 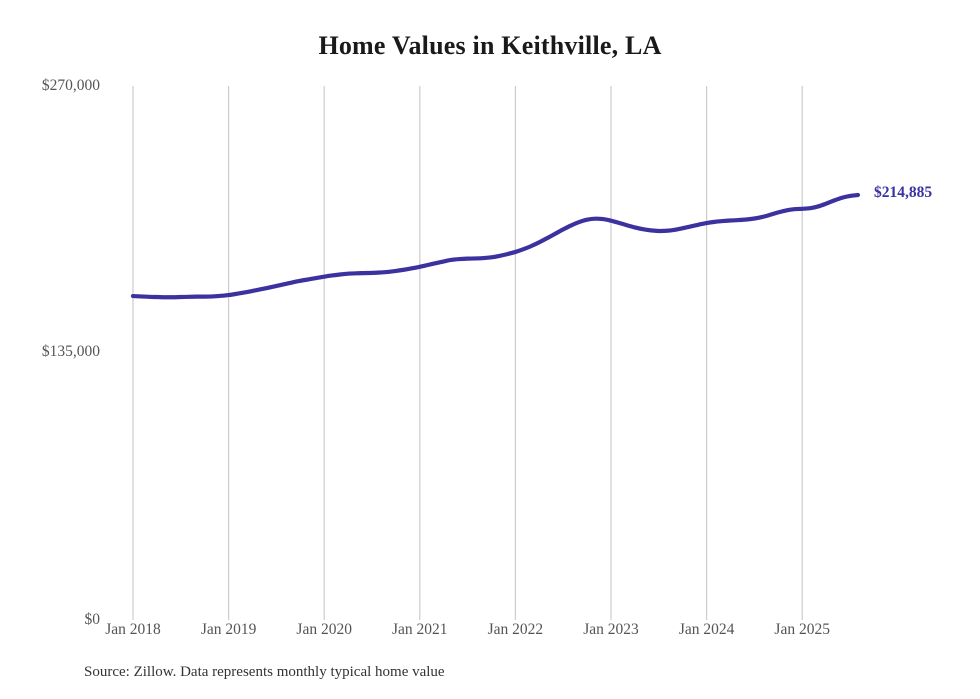 I want to click on x-axis-tick-label: Jan 2024, so click(x=706, y=629).